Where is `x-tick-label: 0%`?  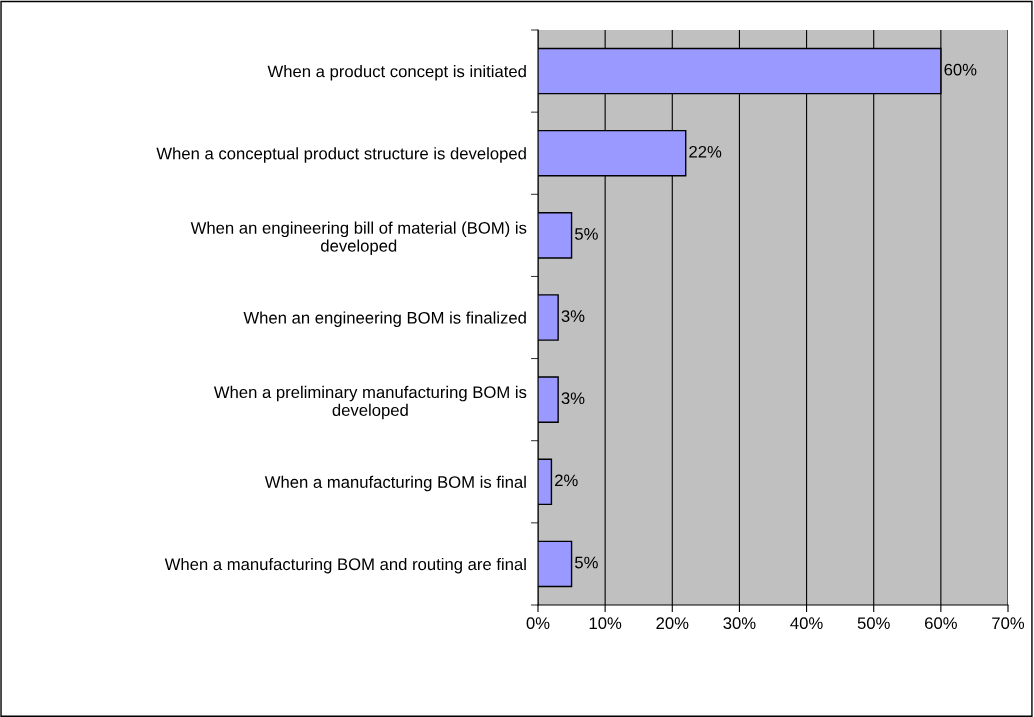
x-tick-label: 0% is located at coordinates (538, 623).